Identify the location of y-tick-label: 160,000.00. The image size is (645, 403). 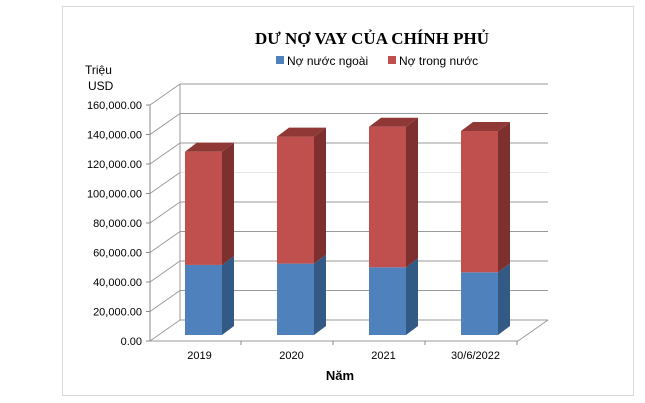
(114, 106).